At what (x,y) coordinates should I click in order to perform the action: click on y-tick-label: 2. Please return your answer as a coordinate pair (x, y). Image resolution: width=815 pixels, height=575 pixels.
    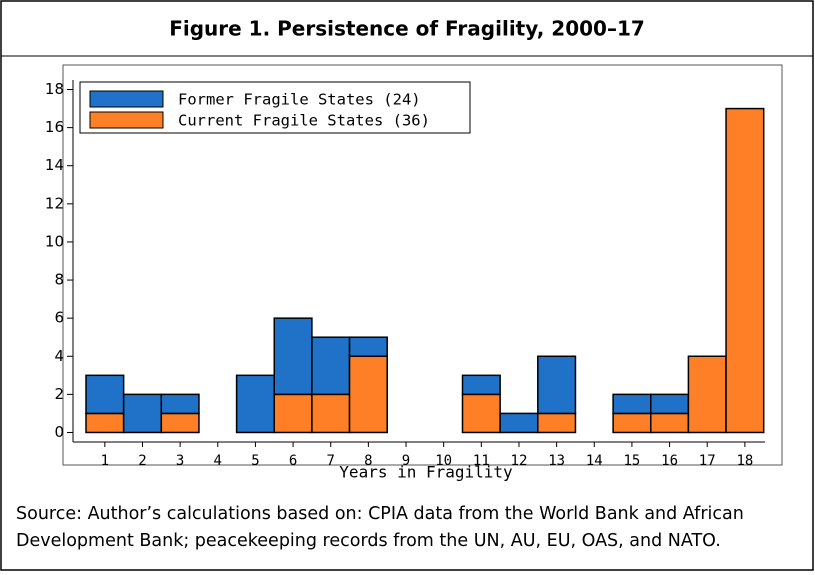
    Looking at the image, I should click on (59, 394).